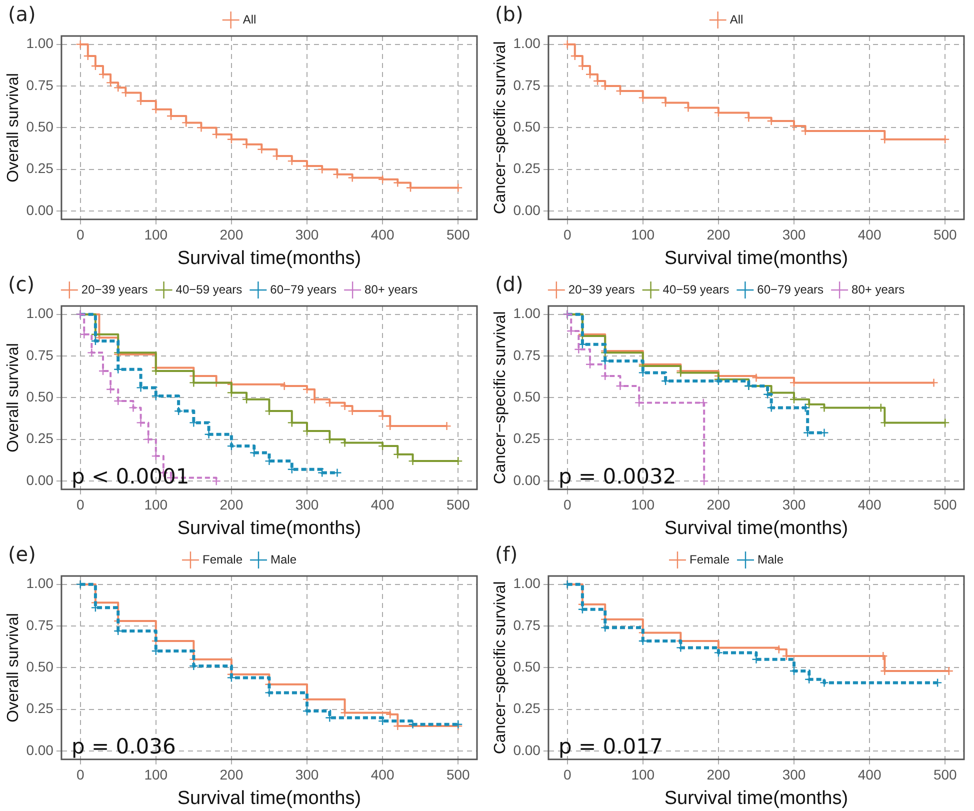 This screenshot has height=811, width=974. I want to click on annotation: p = 0.0032, so click(617, 476).